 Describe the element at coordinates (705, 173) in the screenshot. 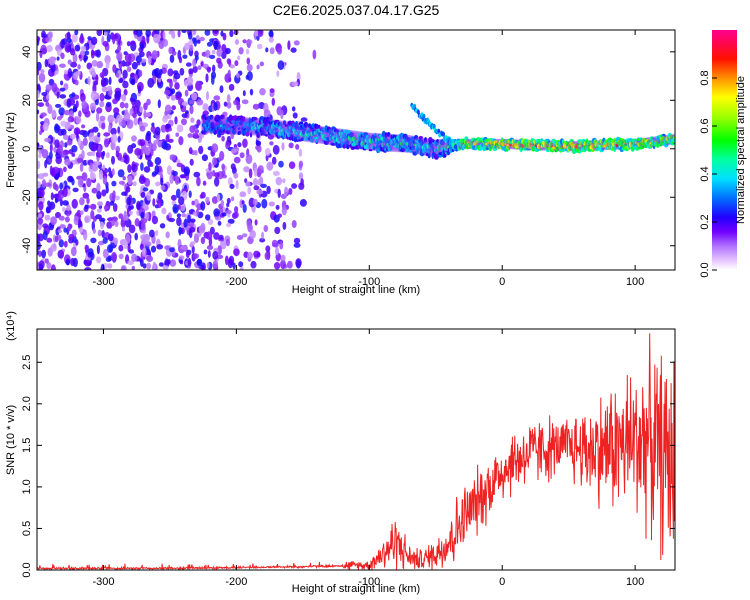

I see `colorbar-tick-label: 0.4` at that location.